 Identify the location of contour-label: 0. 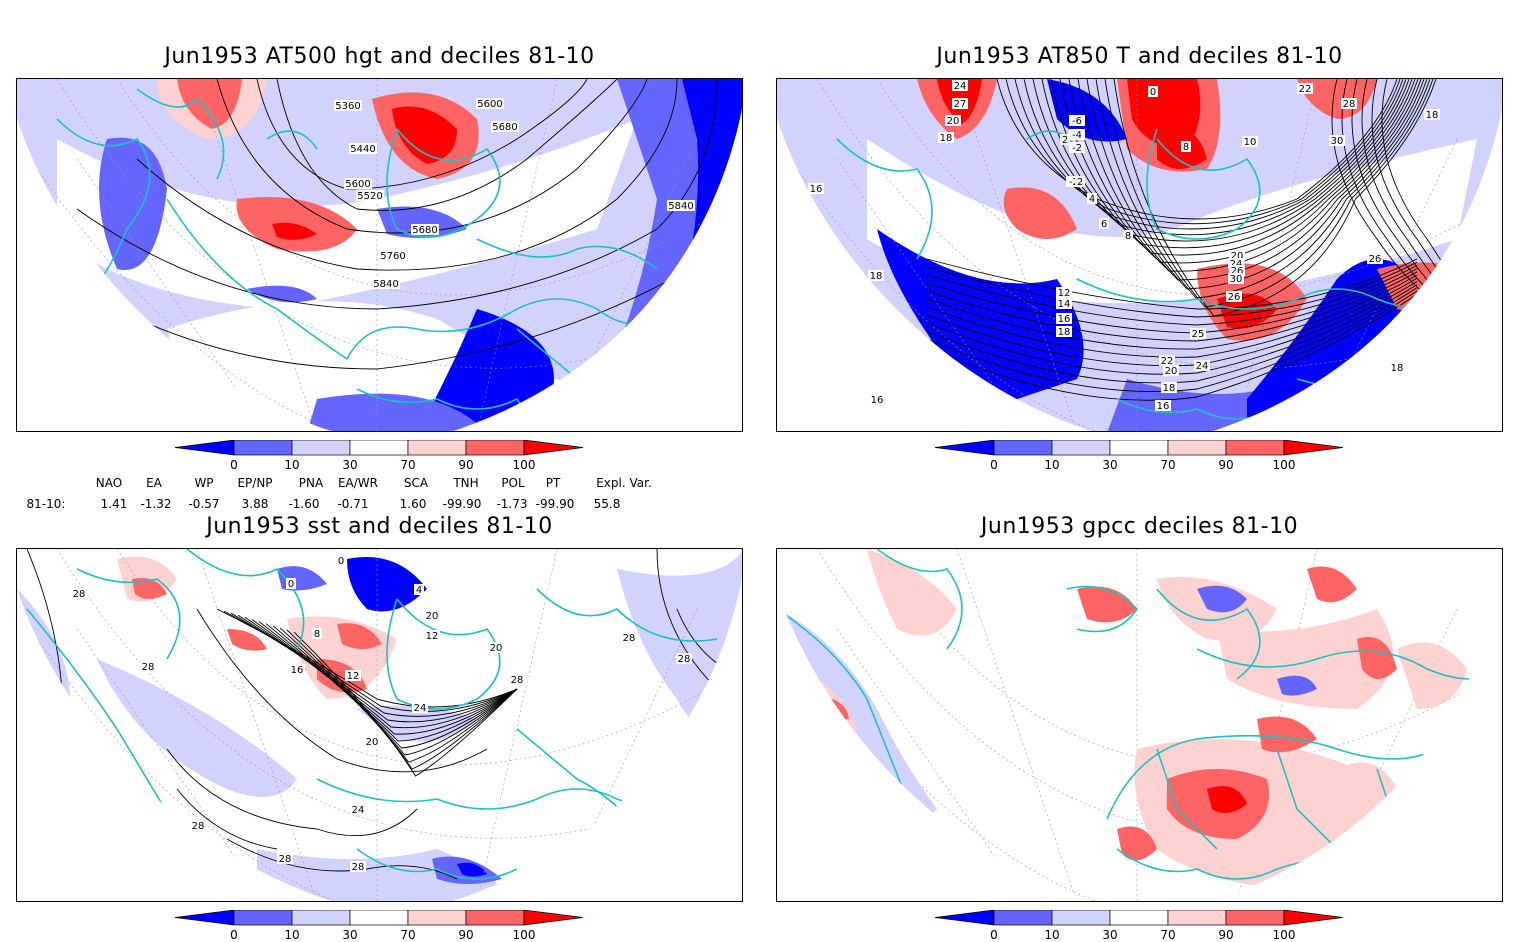
(291, 584).